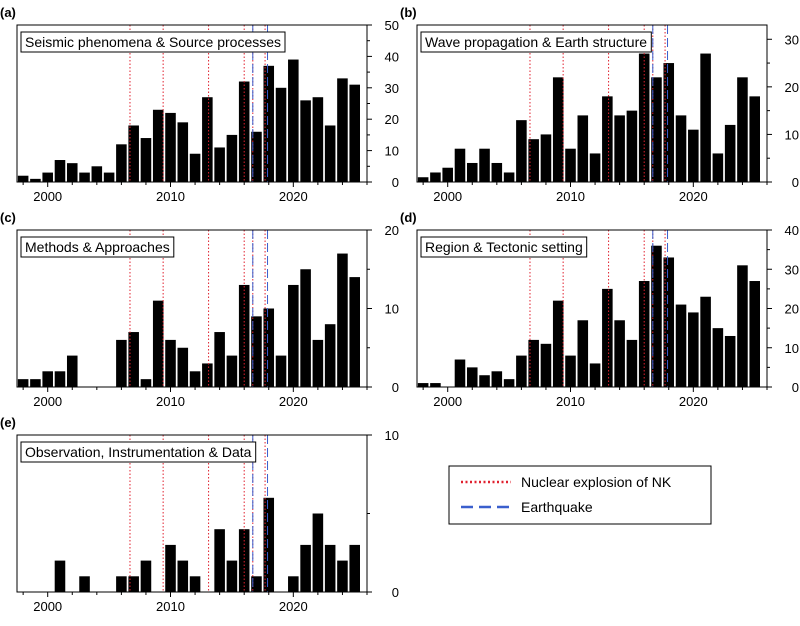  I want to click on y-tick-label: 40, so click(792, 230).